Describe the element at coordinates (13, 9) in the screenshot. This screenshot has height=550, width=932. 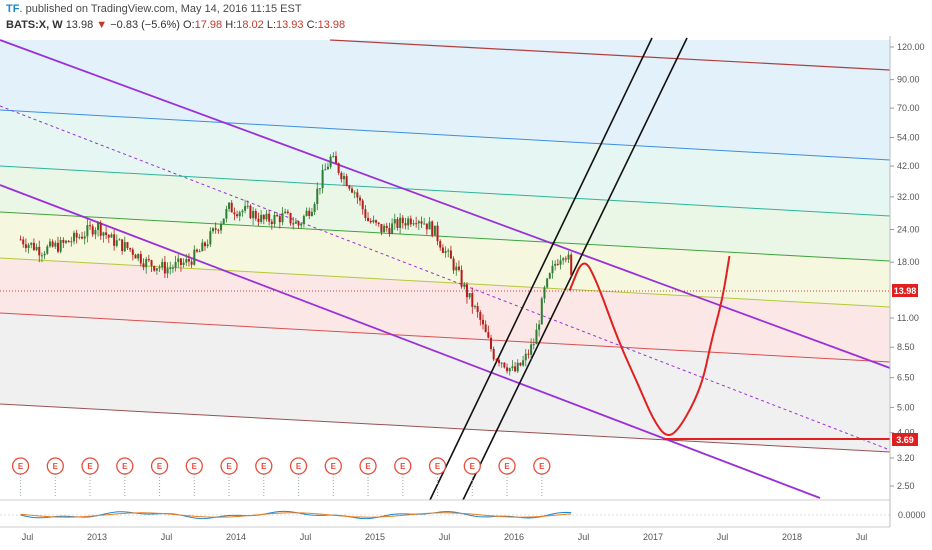
I see `tradingview-logo: TF` at that location.